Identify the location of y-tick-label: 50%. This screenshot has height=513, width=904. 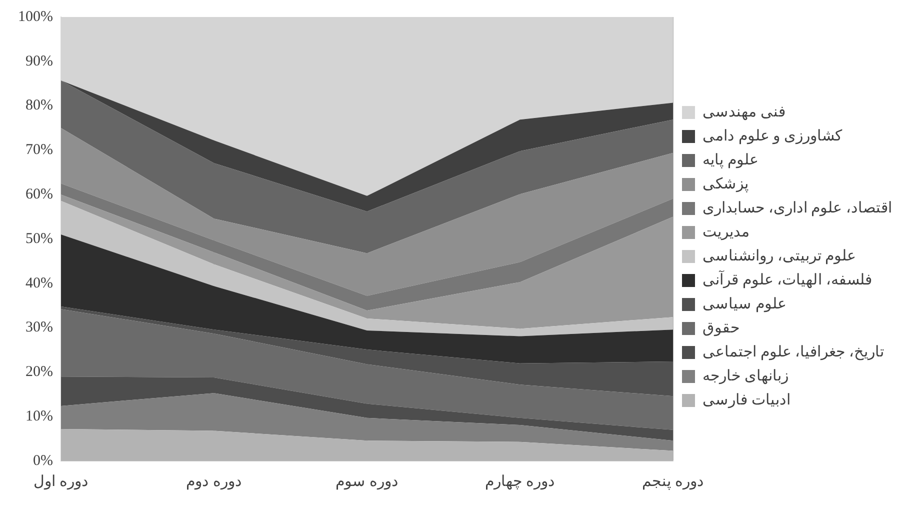
(39, 238).